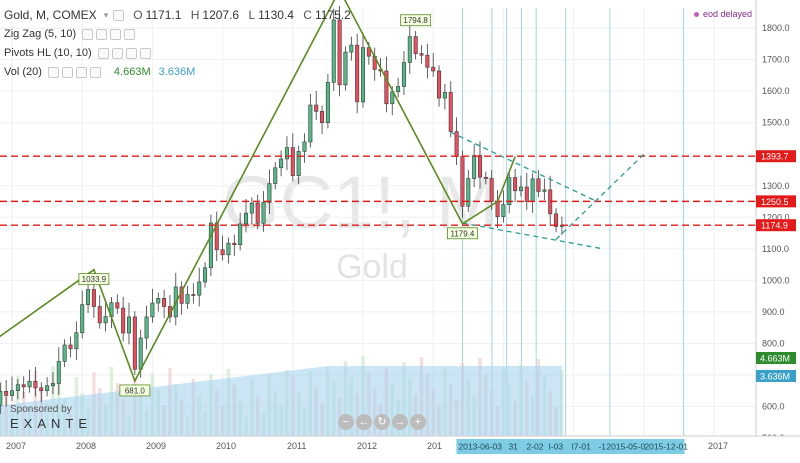 Image resolution: width=800 pixels, height=463 pixels. Describe the element at coordinates (51, 423) in the screenshot. I see `sponsor-logo: EXANTE` at that location.